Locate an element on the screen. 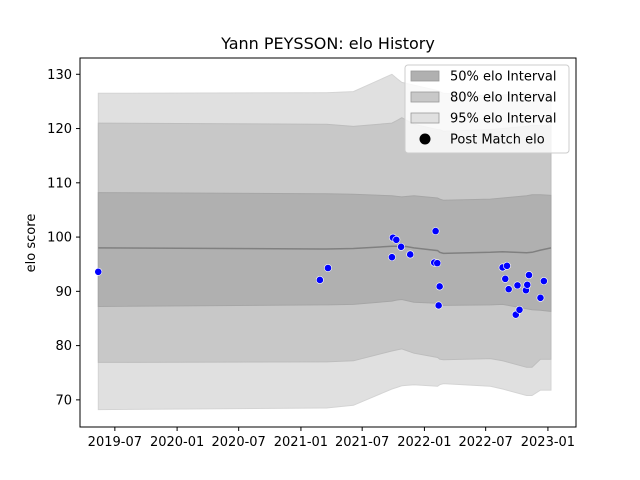 The image size is (640, 480). x-tick-label: 2021-01 is located at coordinates (301, 442).